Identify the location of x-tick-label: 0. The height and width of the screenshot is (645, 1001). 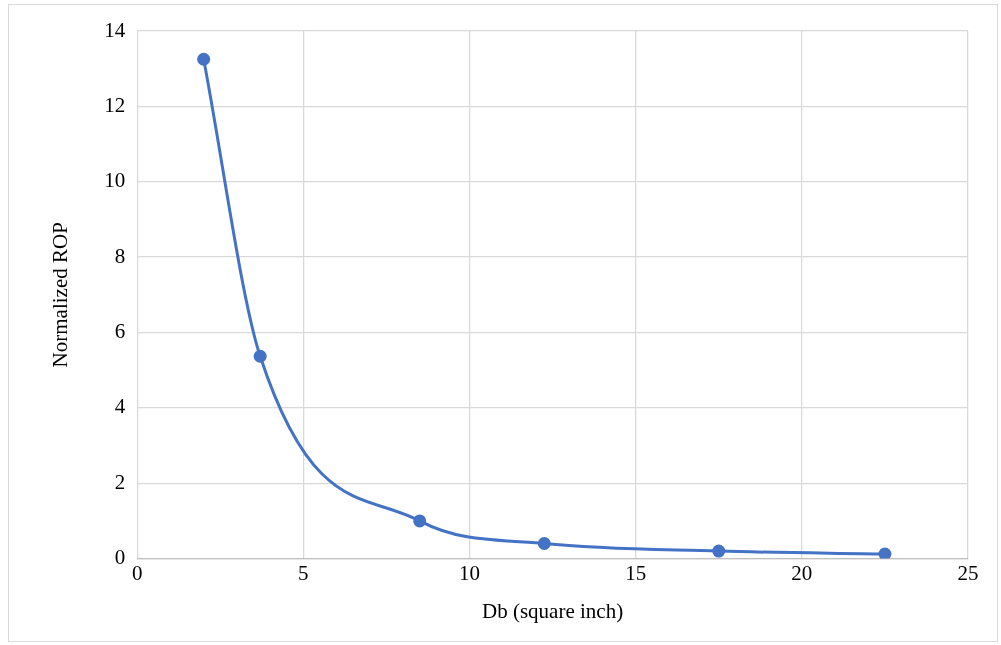
(137, 572).